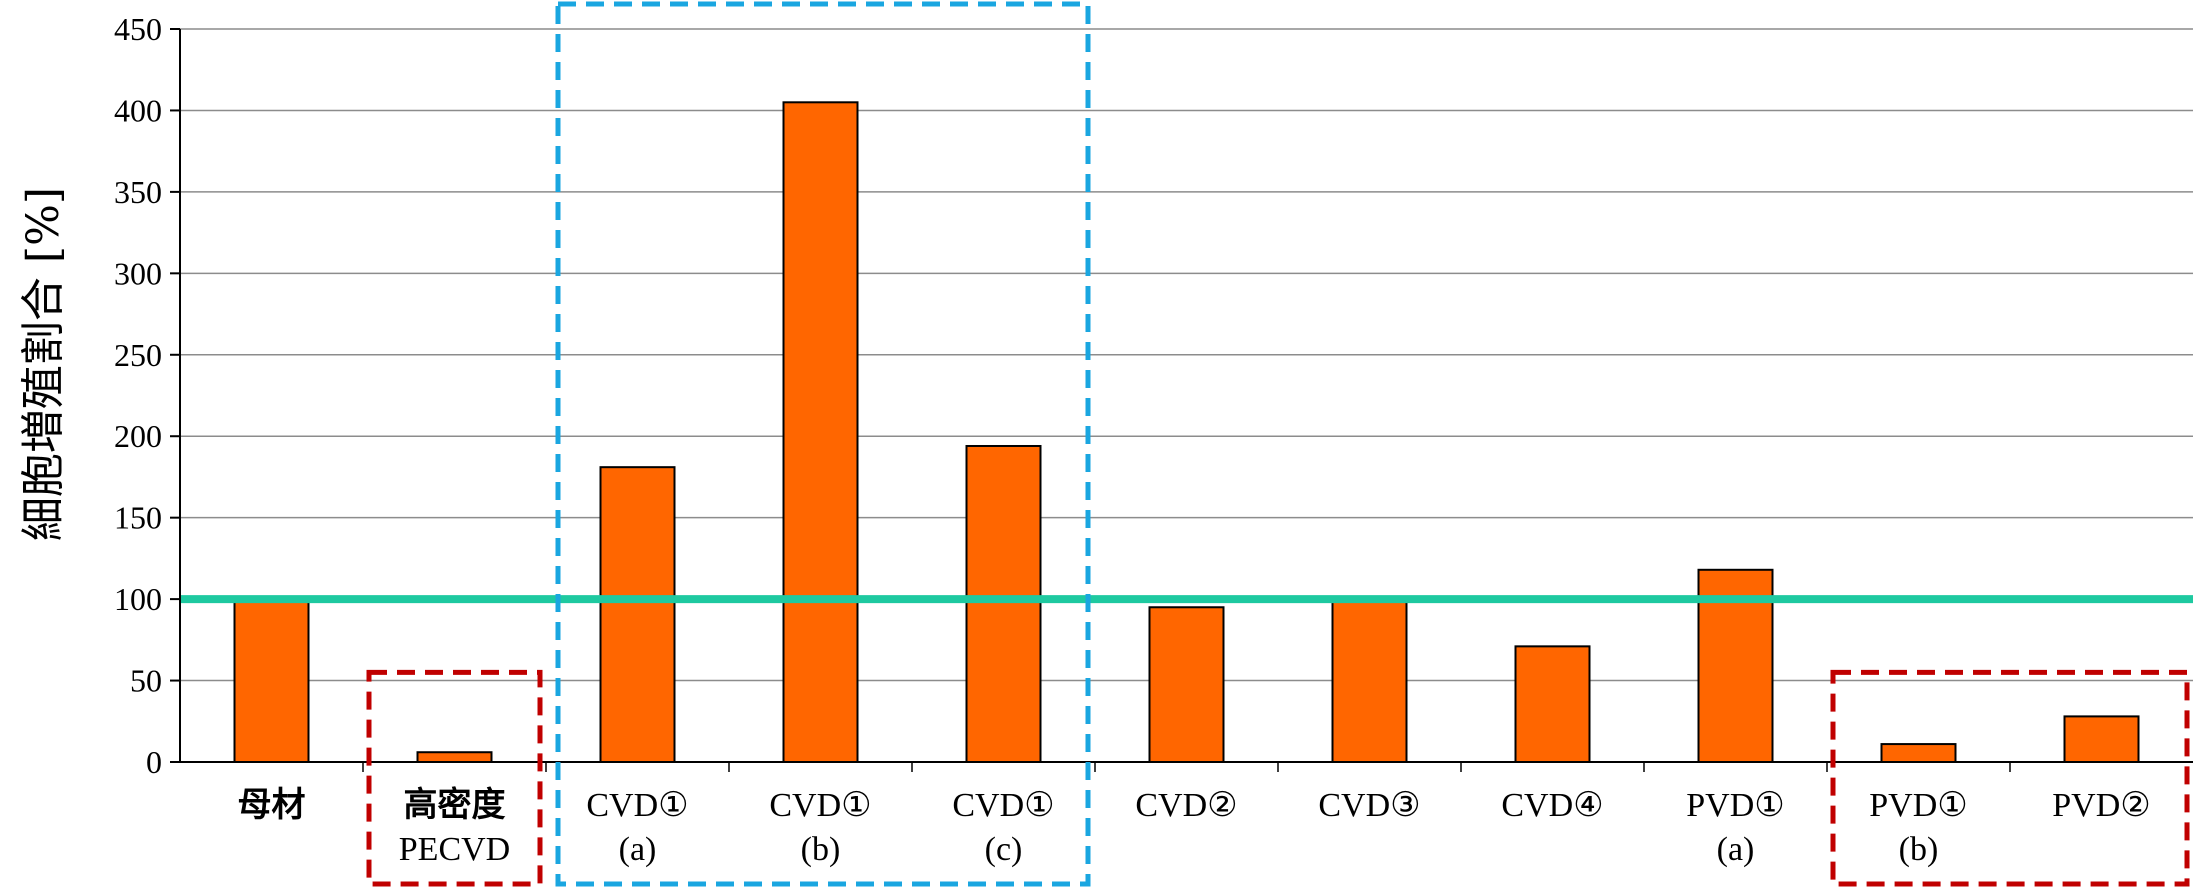 The height and width of the screenshot is (890, 2193). I want to click on x-tick-label: 高密度, so click(455, 804).